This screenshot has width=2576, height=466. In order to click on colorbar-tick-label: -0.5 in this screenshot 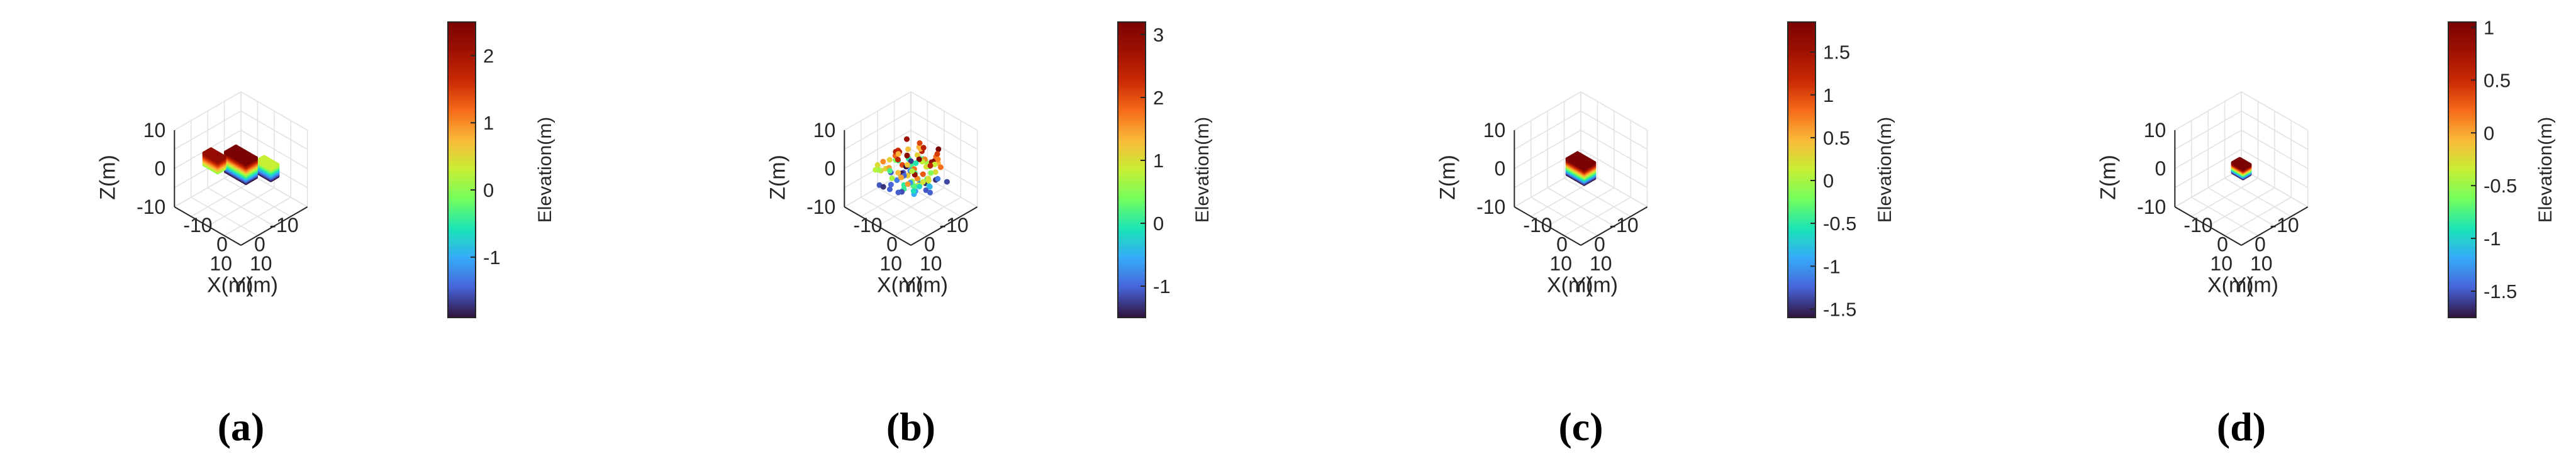, I will do `click(2500, 186)`.